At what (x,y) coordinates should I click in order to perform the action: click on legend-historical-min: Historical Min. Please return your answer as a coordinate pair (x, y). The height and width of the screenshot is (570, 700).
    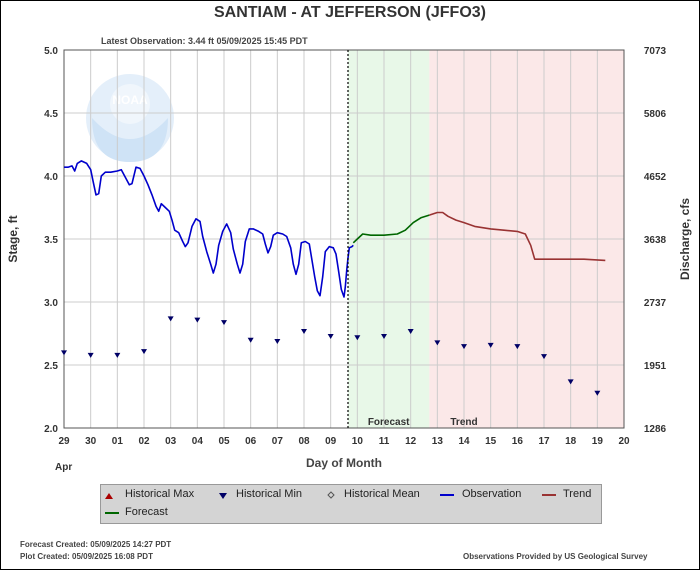
    Looking at the image, I should click on (269, 494).